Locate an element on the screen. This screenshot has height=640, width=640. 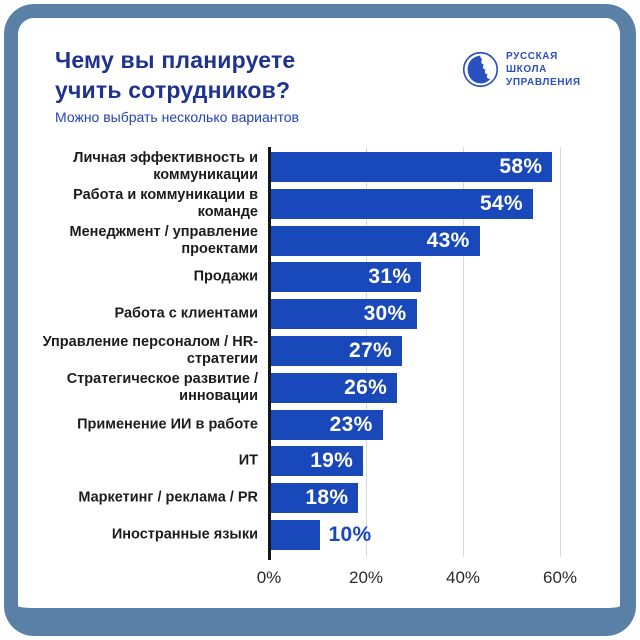
x-tick-label: 40% is located at coordinates (463, 577).